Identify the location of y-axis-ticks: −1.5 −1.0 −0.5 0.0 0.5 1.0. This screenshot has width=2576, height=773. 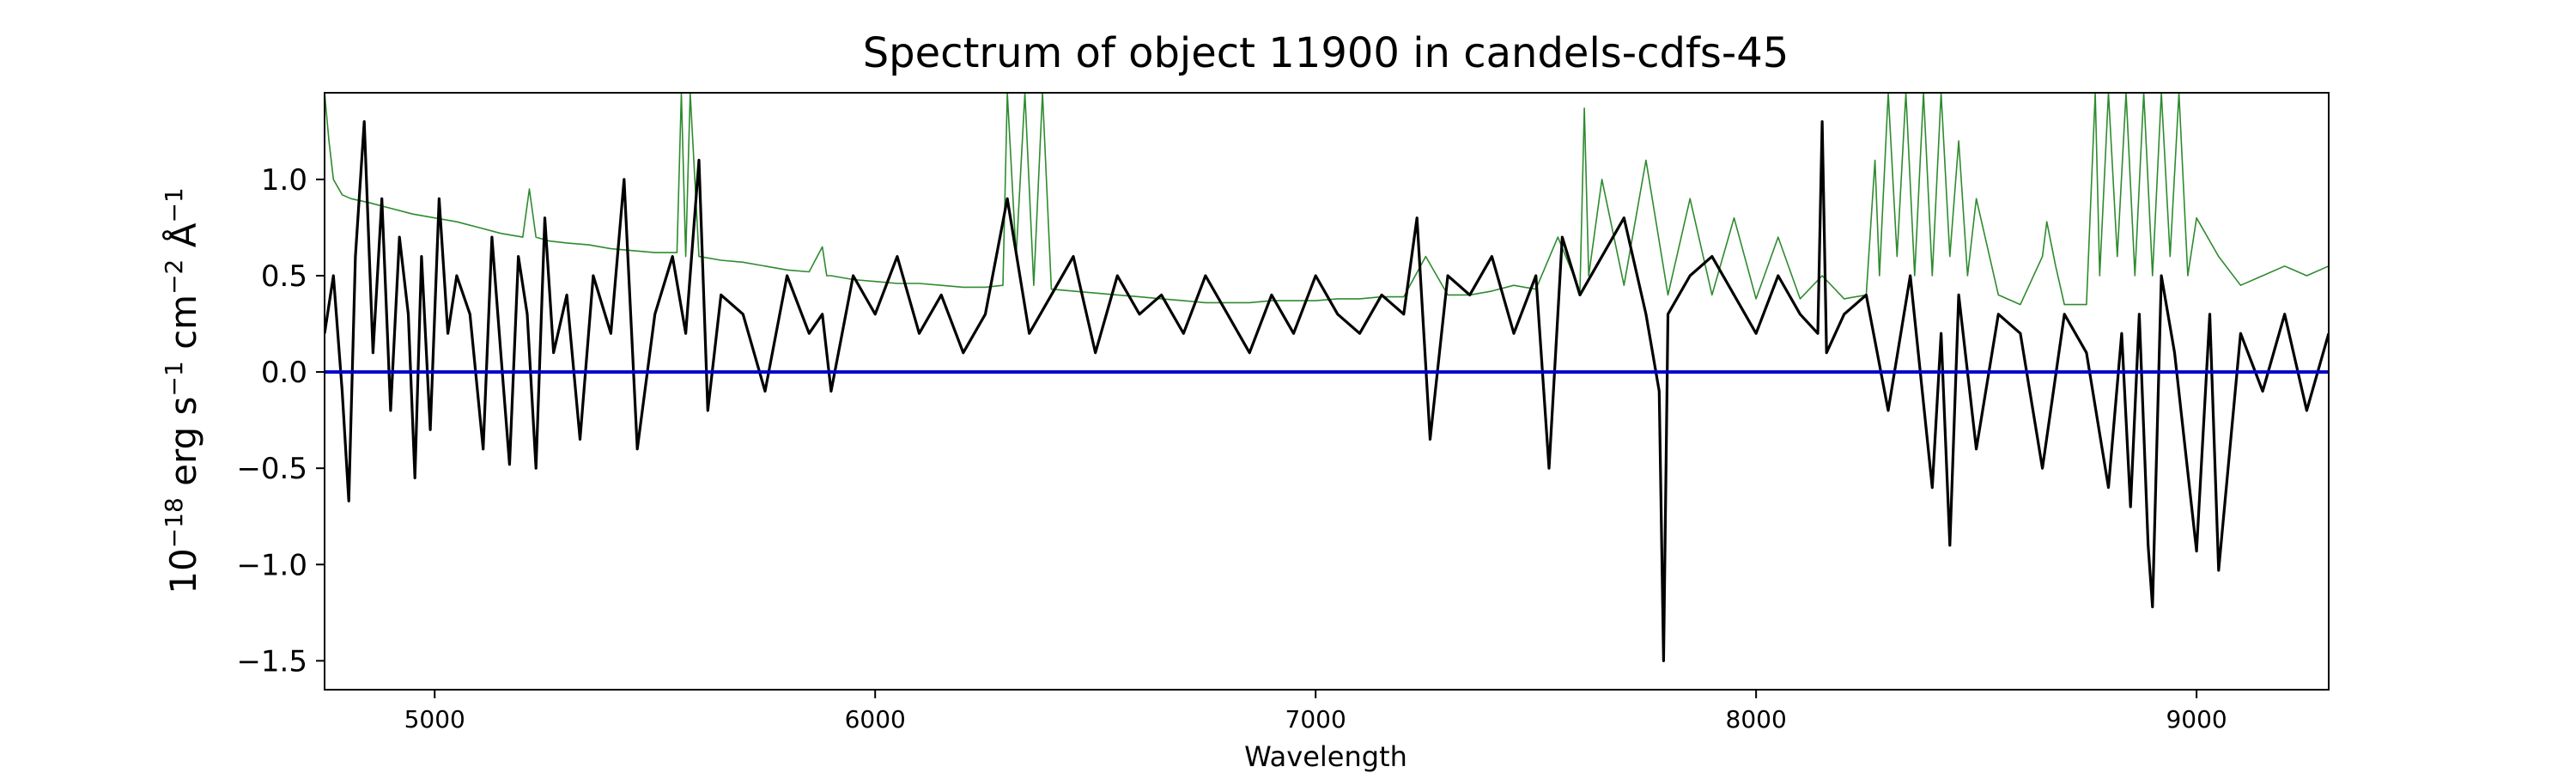
(280, 421).